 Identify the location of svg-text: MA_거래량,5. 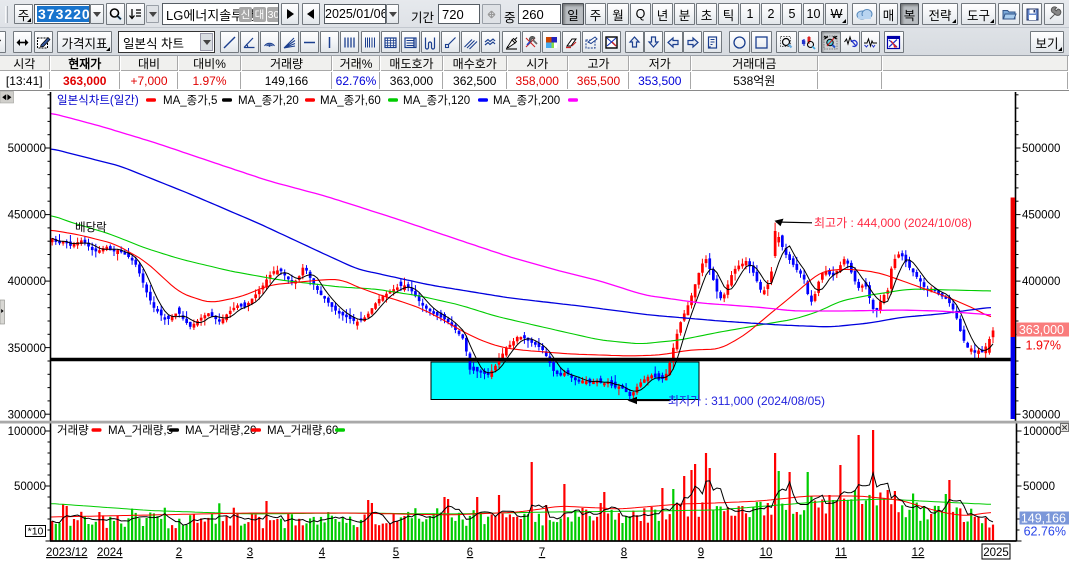
(140, 430).